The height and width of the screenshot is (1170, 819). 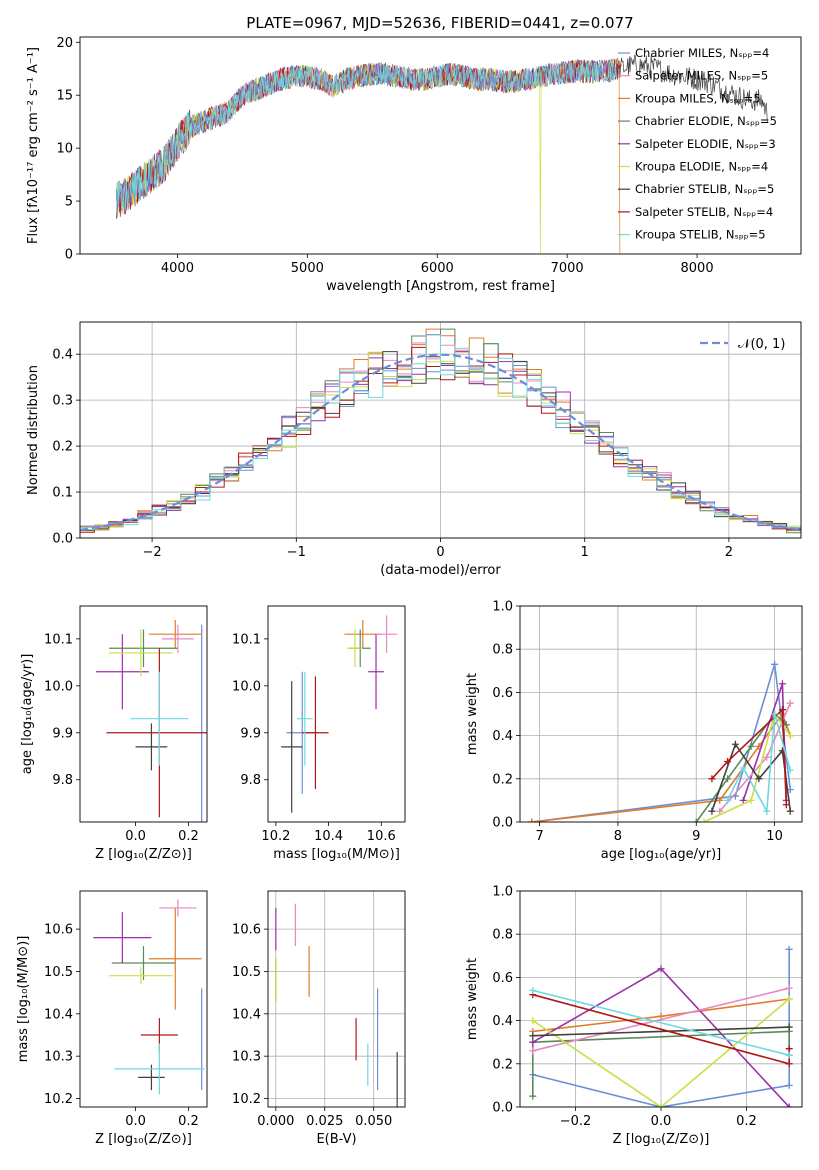 I want to click on y-axis-label: Normed distribution, so click(x=33, y=430).